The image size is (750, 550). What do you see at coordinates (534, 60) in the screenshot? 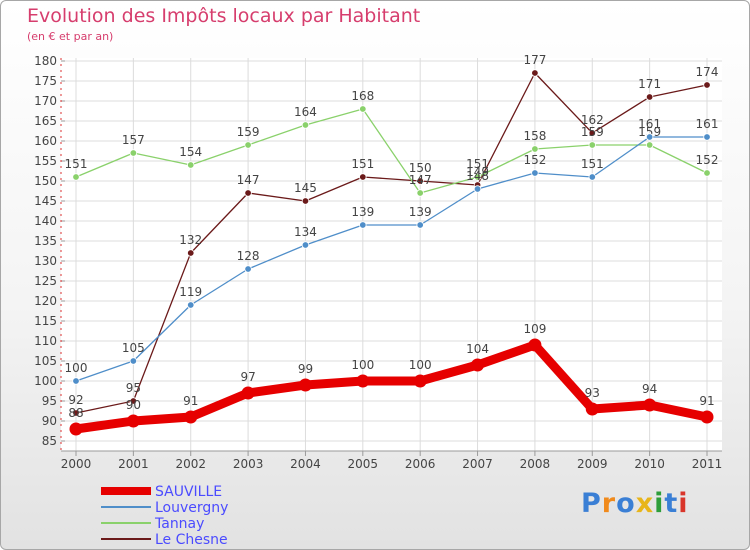
I see `data-label-le-chesne: 177` at bounding box center [534, 60].